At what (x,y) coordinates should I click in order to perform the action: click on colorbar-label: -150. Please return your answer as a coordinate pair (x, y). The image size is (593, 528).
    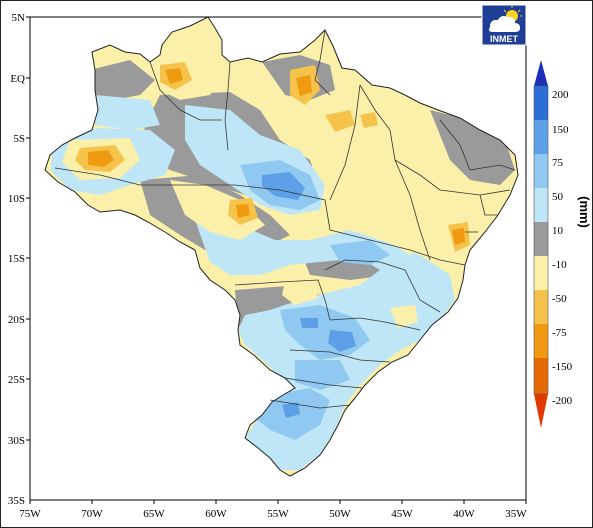
    Looking at the image, I should click on (562, 367).